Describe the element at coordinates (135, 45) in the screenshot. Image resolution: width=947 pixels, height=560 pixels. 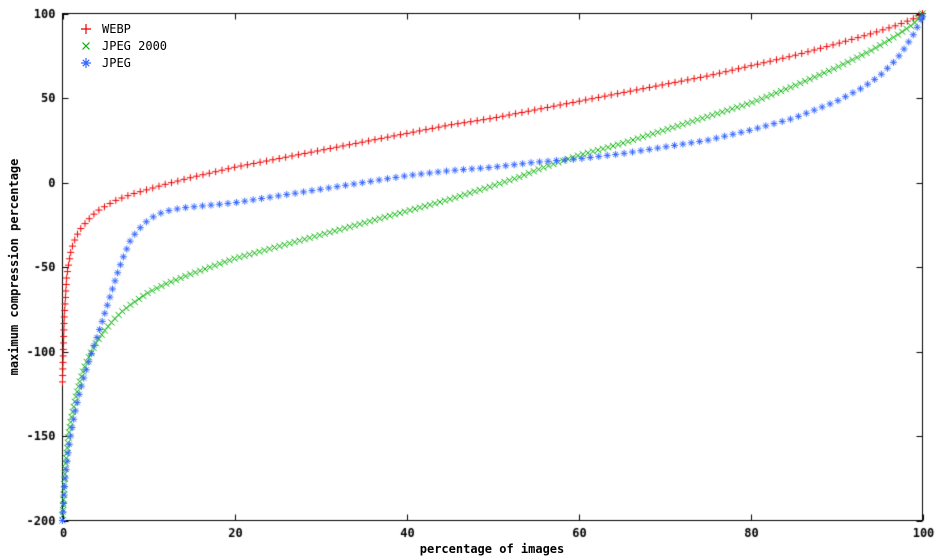
I see `legend-label: JPEG 2000` at that location.